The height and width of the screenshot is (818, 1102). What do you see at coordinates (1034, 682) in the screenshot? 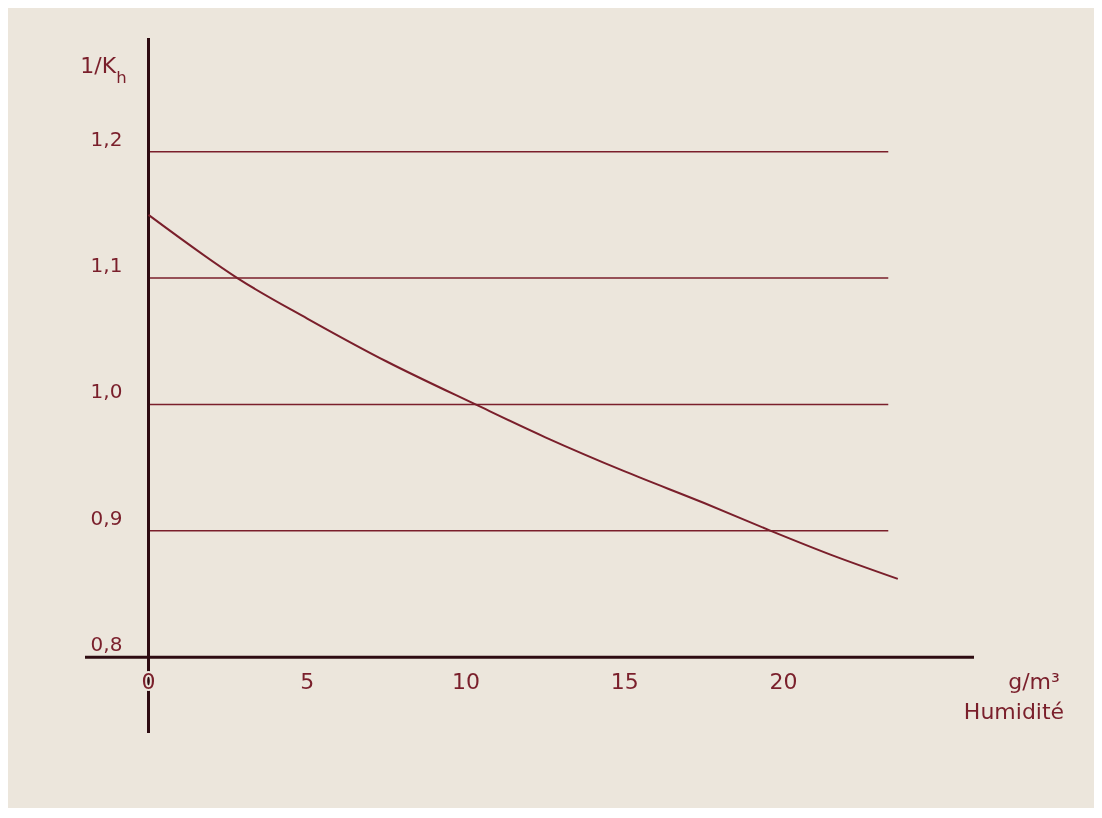
I see `text: g/m³` at bounding box center [1034, 682].